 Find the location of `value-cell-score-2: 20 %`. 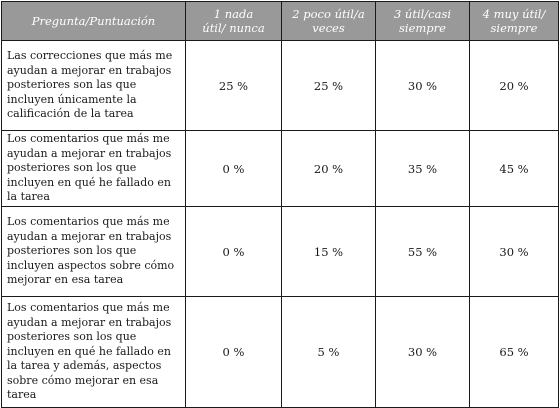

value-cell-score-2: 20 % is located at coordinates (328, 168).